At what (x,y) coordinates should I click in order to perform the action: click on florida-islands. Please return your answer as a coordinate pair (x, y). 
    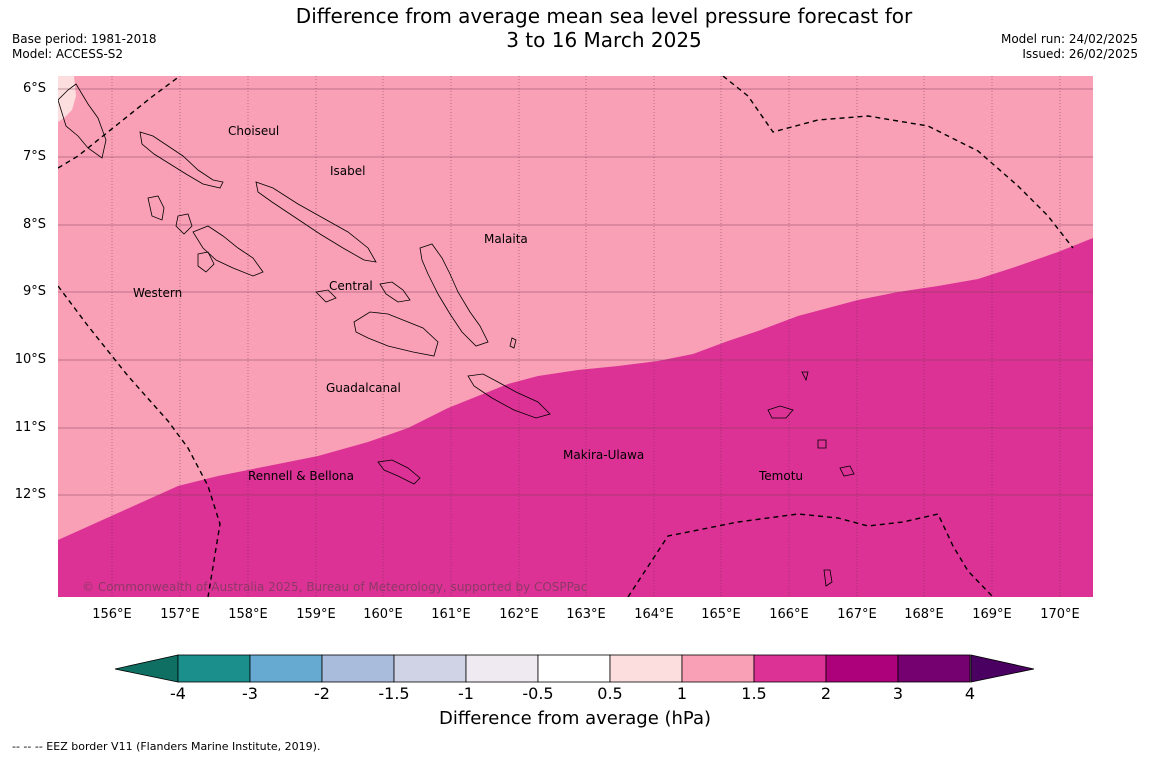
    Looking at the image, I should click on (395, 292).